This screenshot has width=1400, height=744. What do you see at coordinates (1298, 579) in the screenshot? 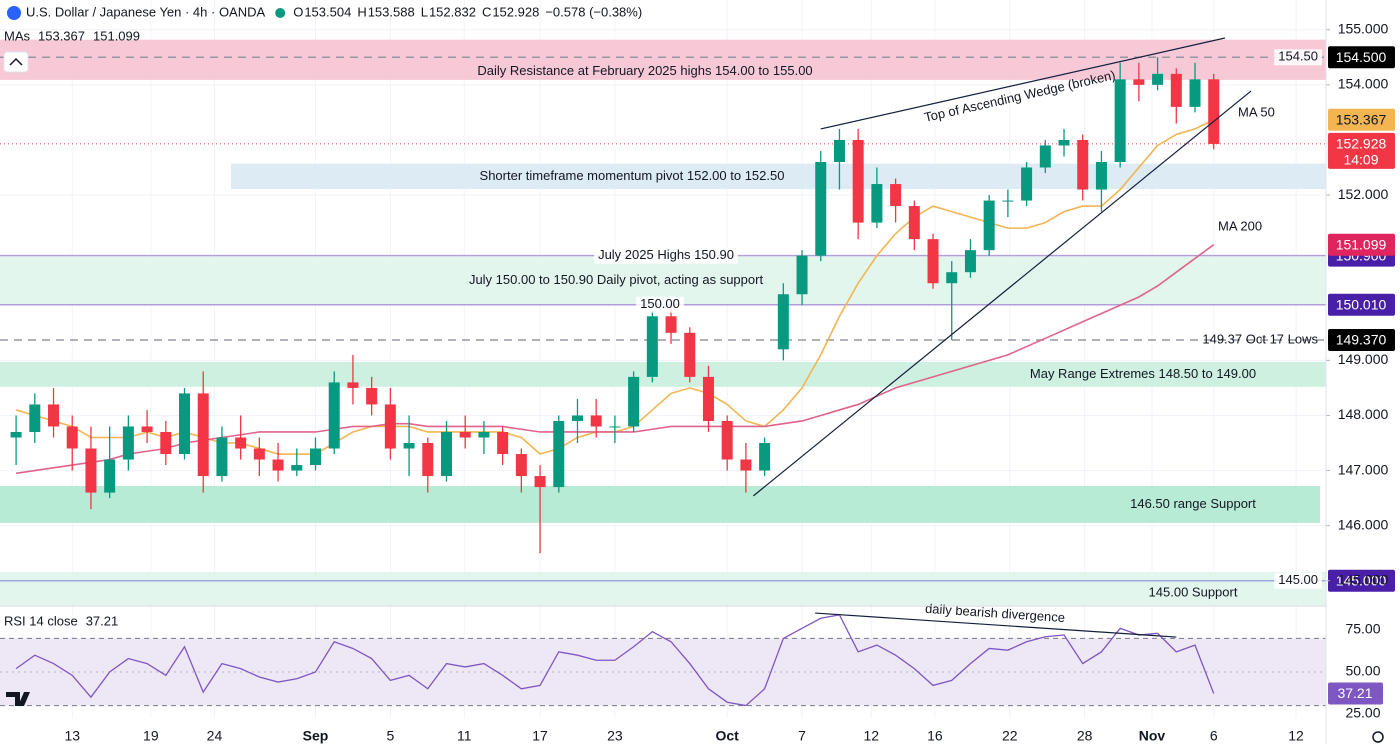
I see `level-label: 145.00` at bounding box center [1298, 579].